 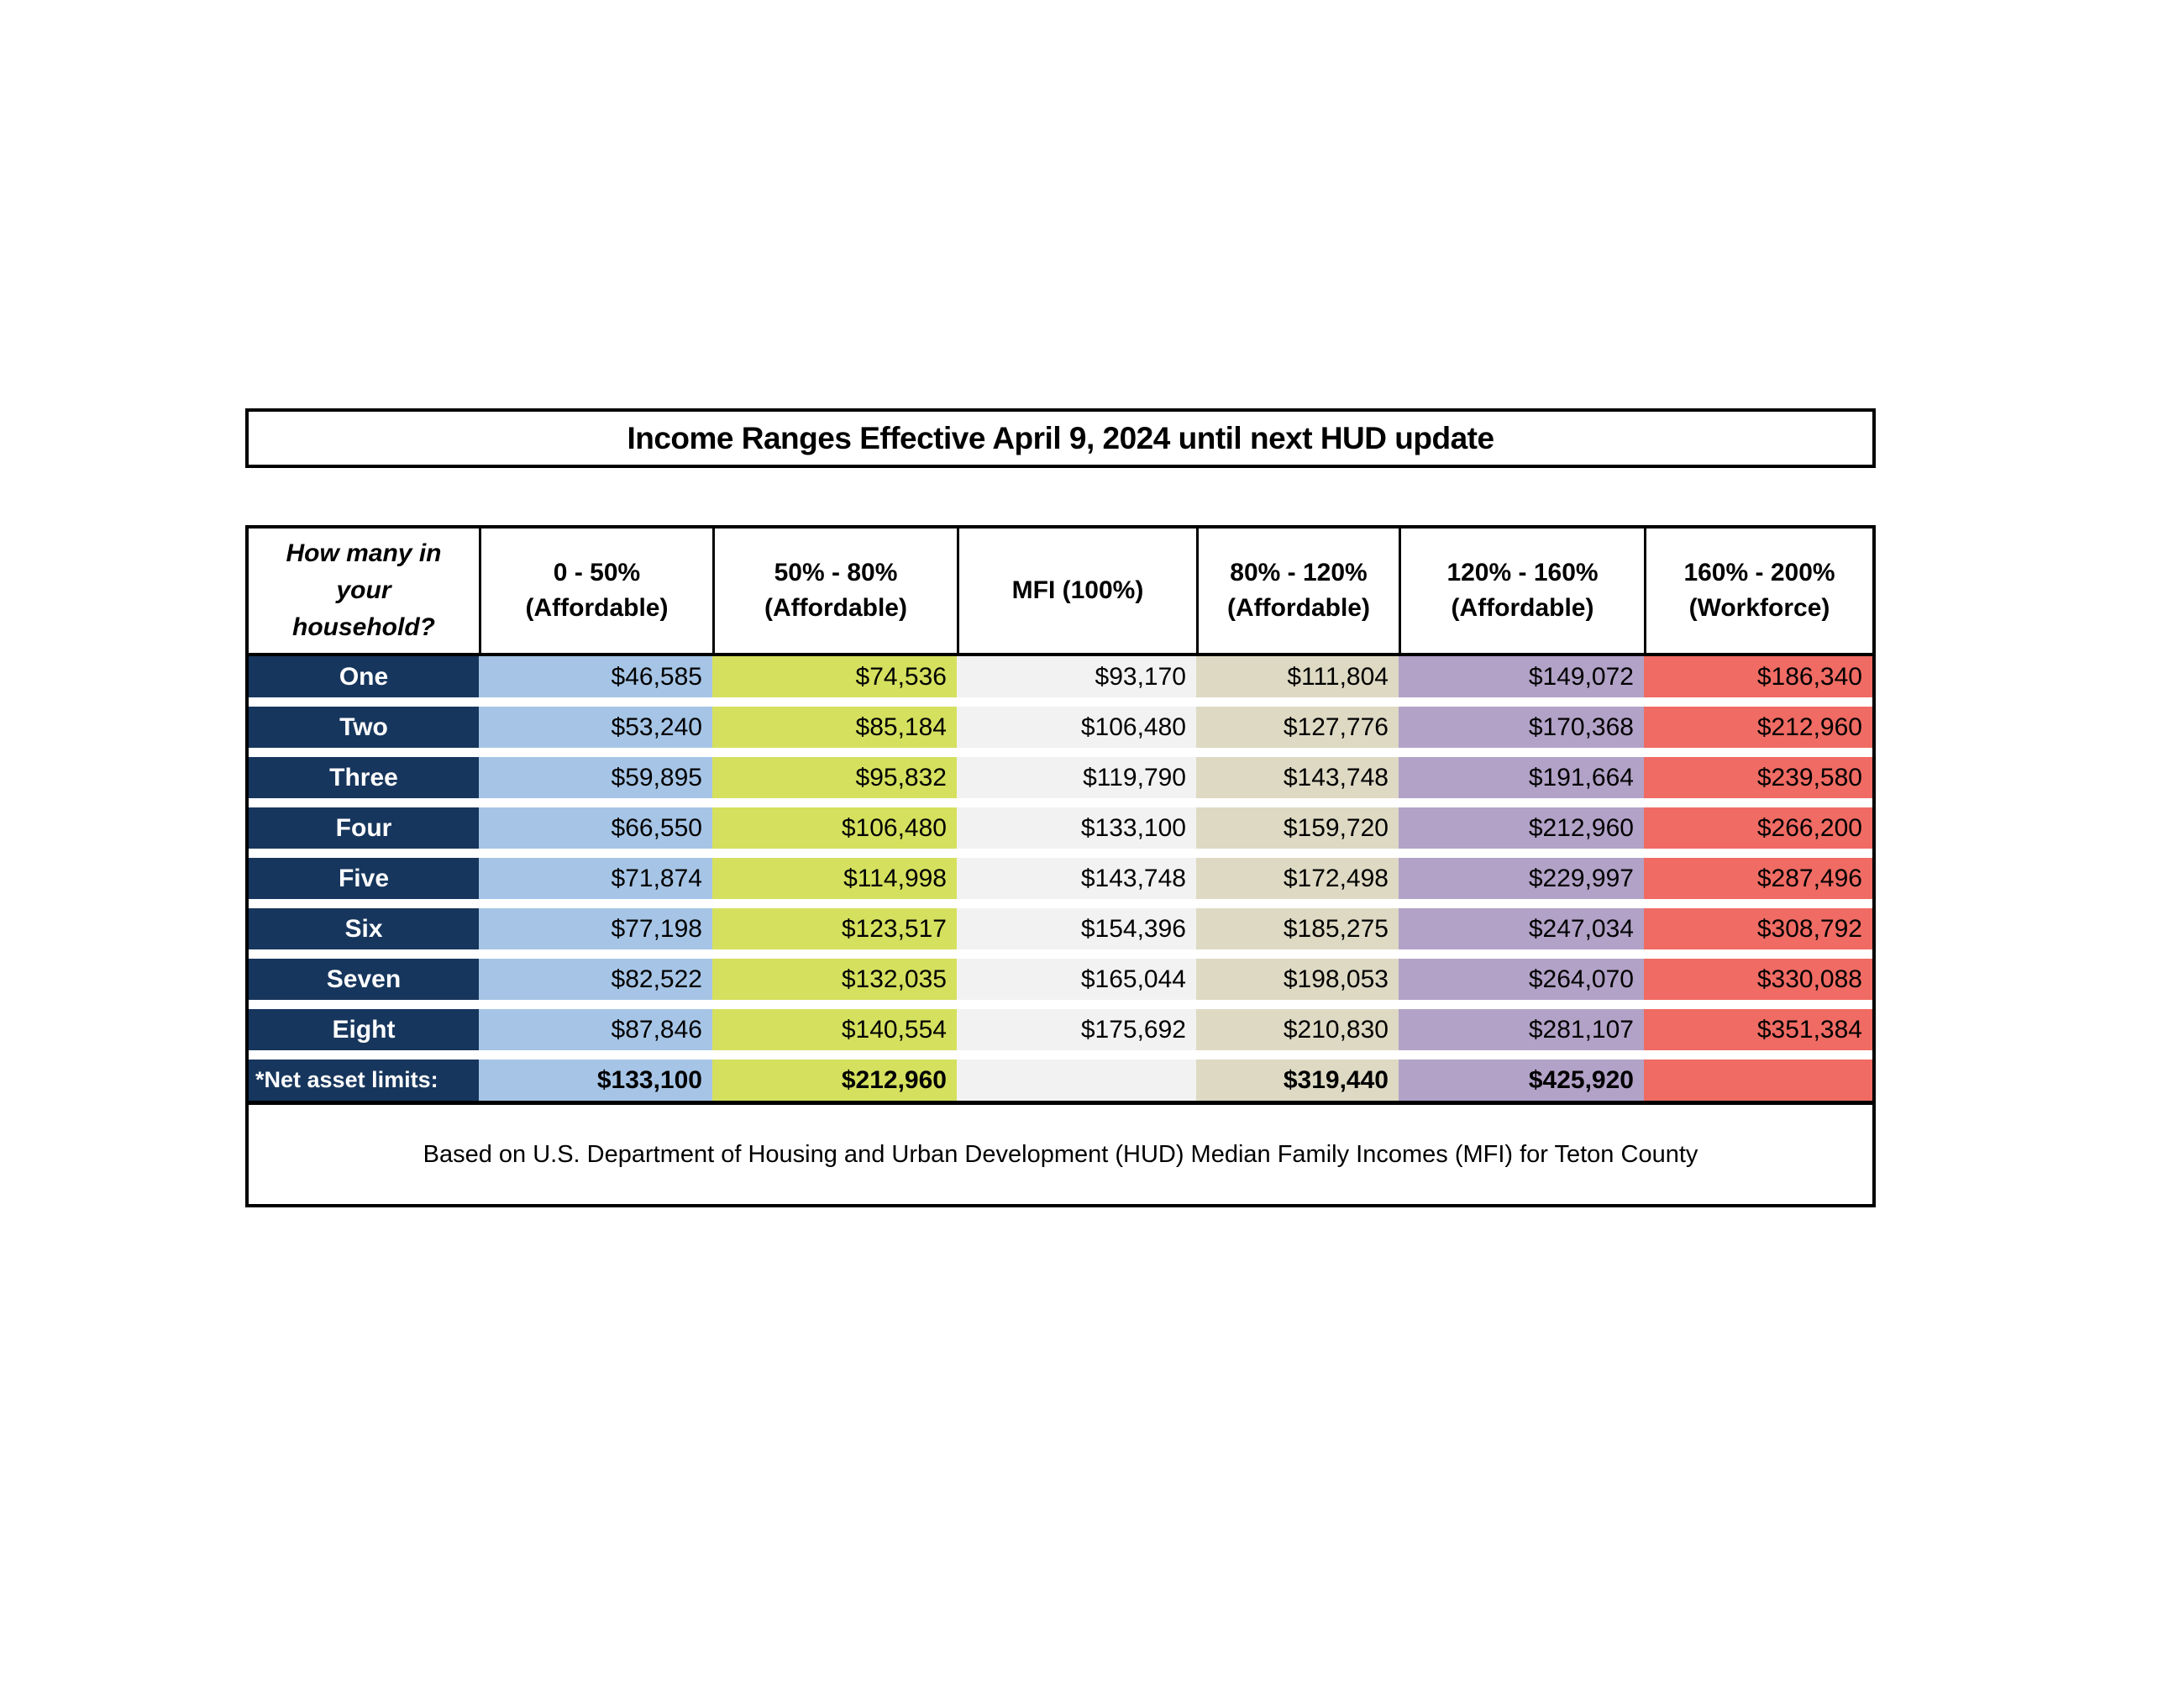 I want to click on row-label: Two, so click(x=364, y=727).